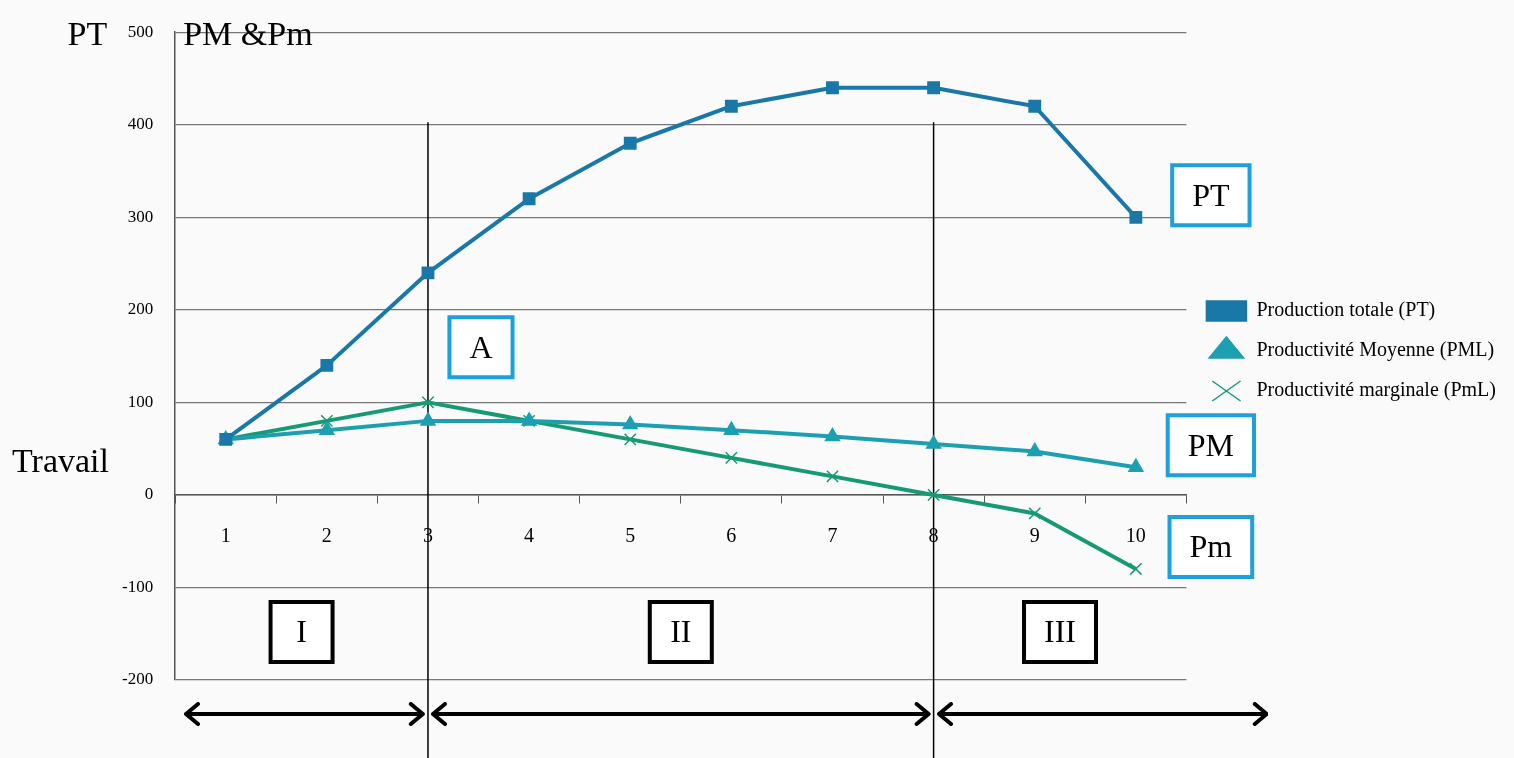 This screenshot has width=1514, height=758. What do you see at coordinates (326, 535) in the screenshot?
I see `x-tick-label: 2` at bounding box center [326, 535].